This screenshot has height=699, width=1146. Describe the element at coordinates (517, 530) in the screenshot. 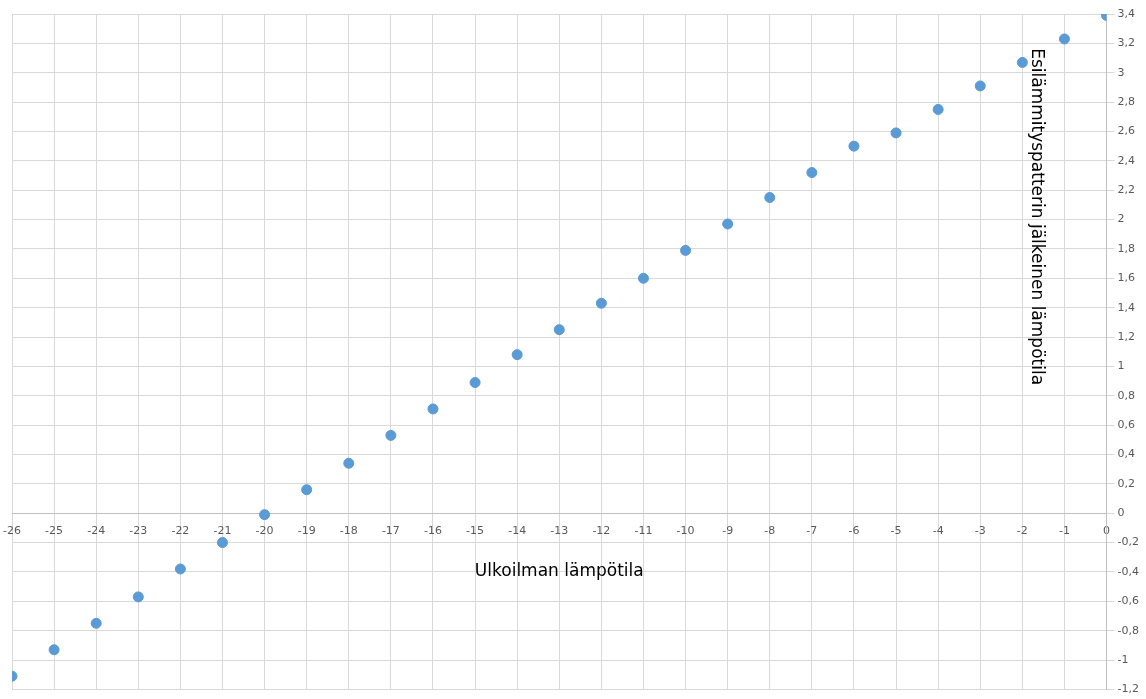

I see `x-tick-label: -14` at that location.